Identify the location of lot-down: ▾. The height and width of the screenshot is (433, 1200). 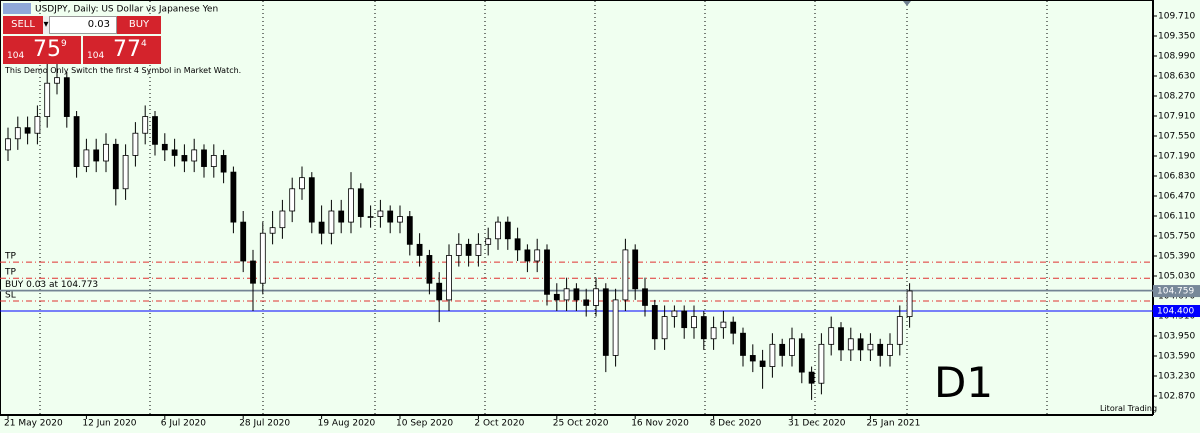
(46, 25).